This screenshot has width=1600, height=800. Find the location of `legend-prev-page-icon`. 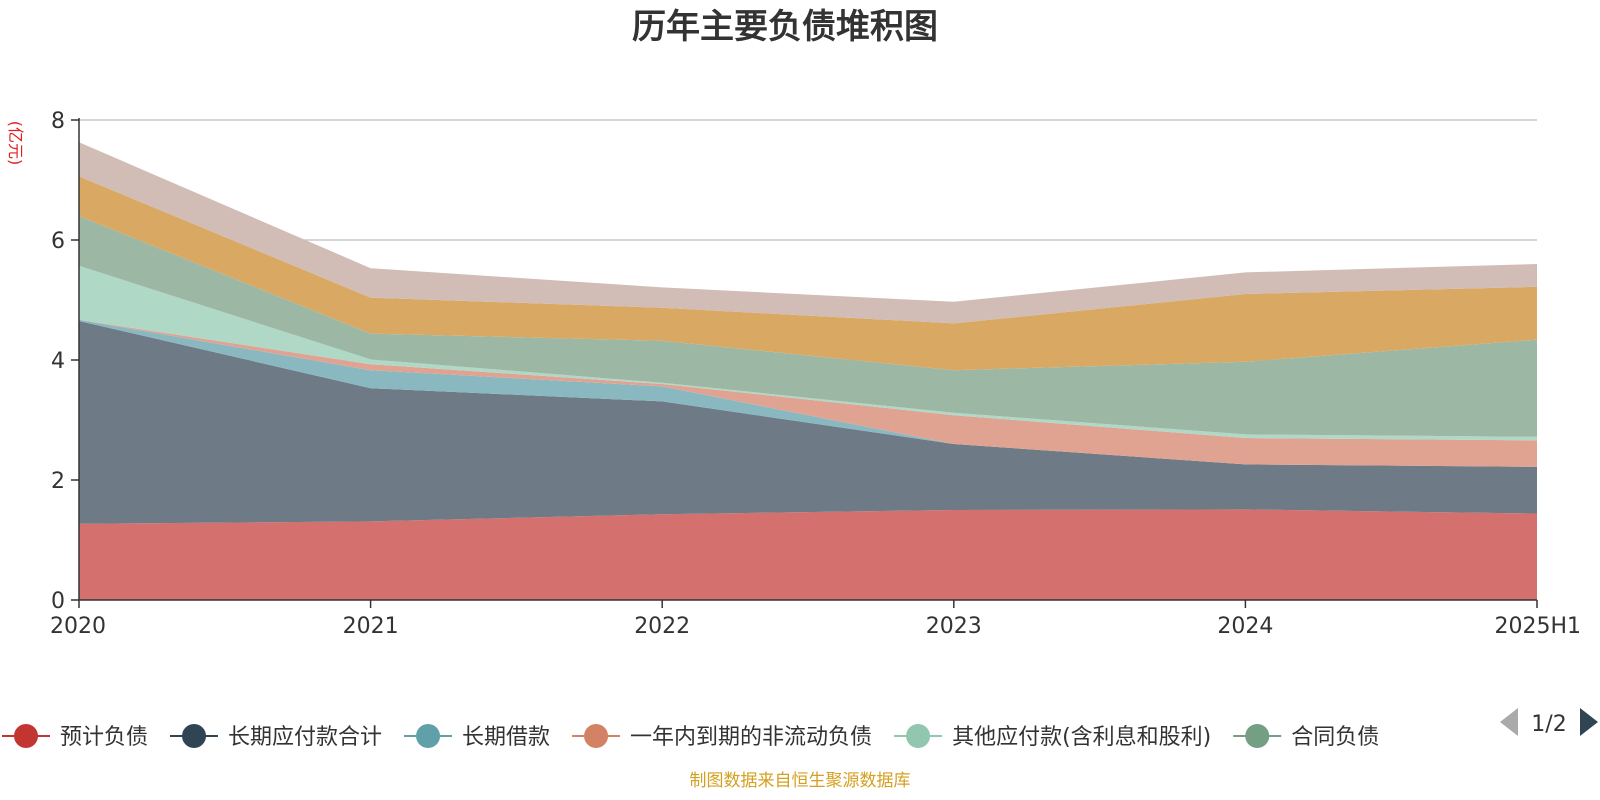

legend-prev-page-icon is located at coordinates (1509, 722).